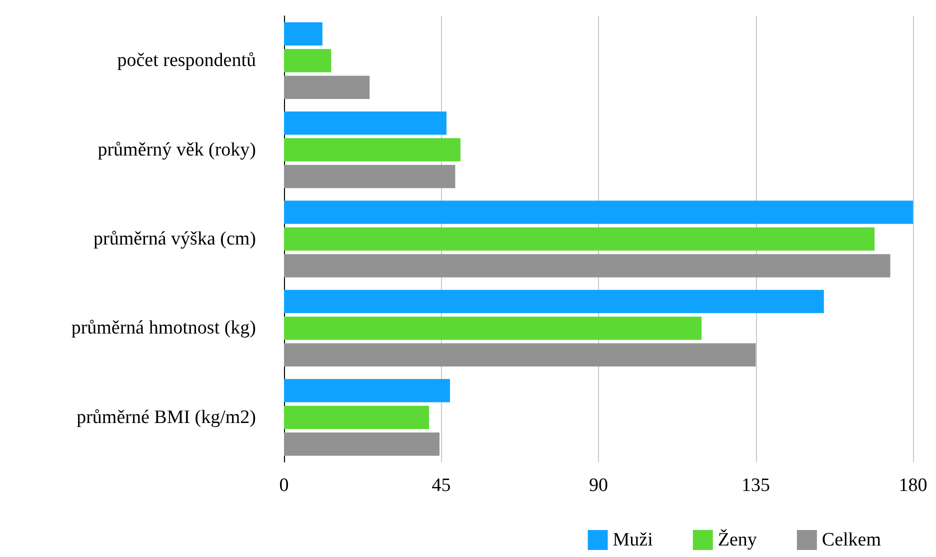  I want to click on y-tick-label: průměrná výška (cm), so click(175, 239).